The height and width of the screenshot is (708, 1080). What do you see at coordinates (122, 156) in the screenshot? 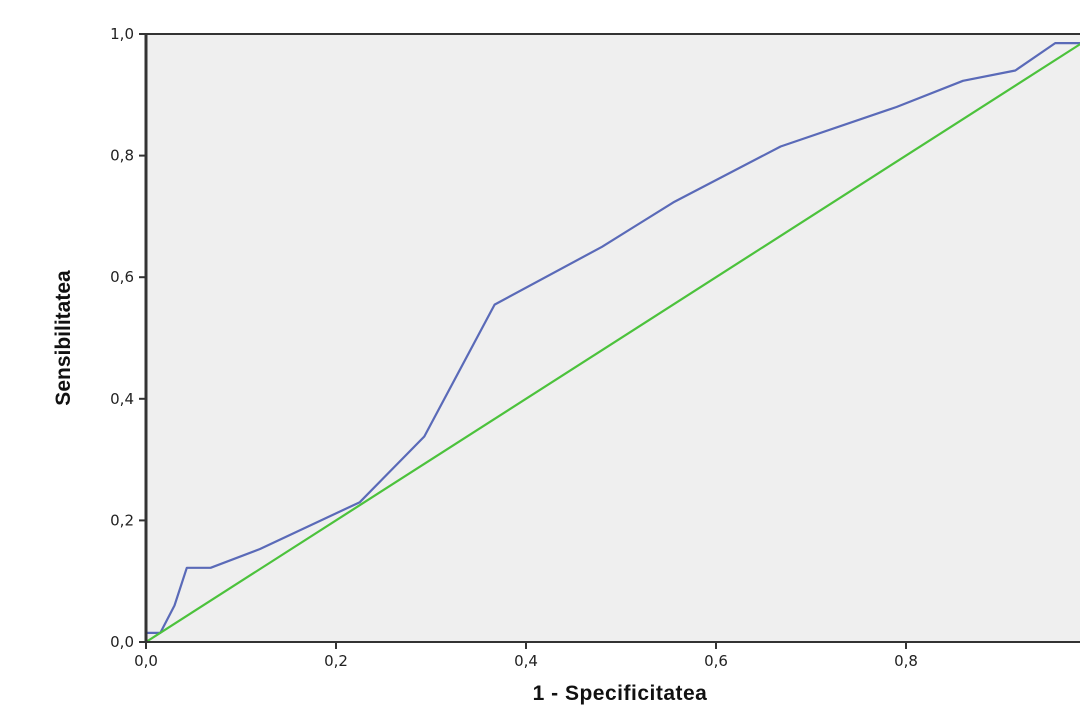
I see `y-tick-label: 0,8` at bounding box center [122, 156].